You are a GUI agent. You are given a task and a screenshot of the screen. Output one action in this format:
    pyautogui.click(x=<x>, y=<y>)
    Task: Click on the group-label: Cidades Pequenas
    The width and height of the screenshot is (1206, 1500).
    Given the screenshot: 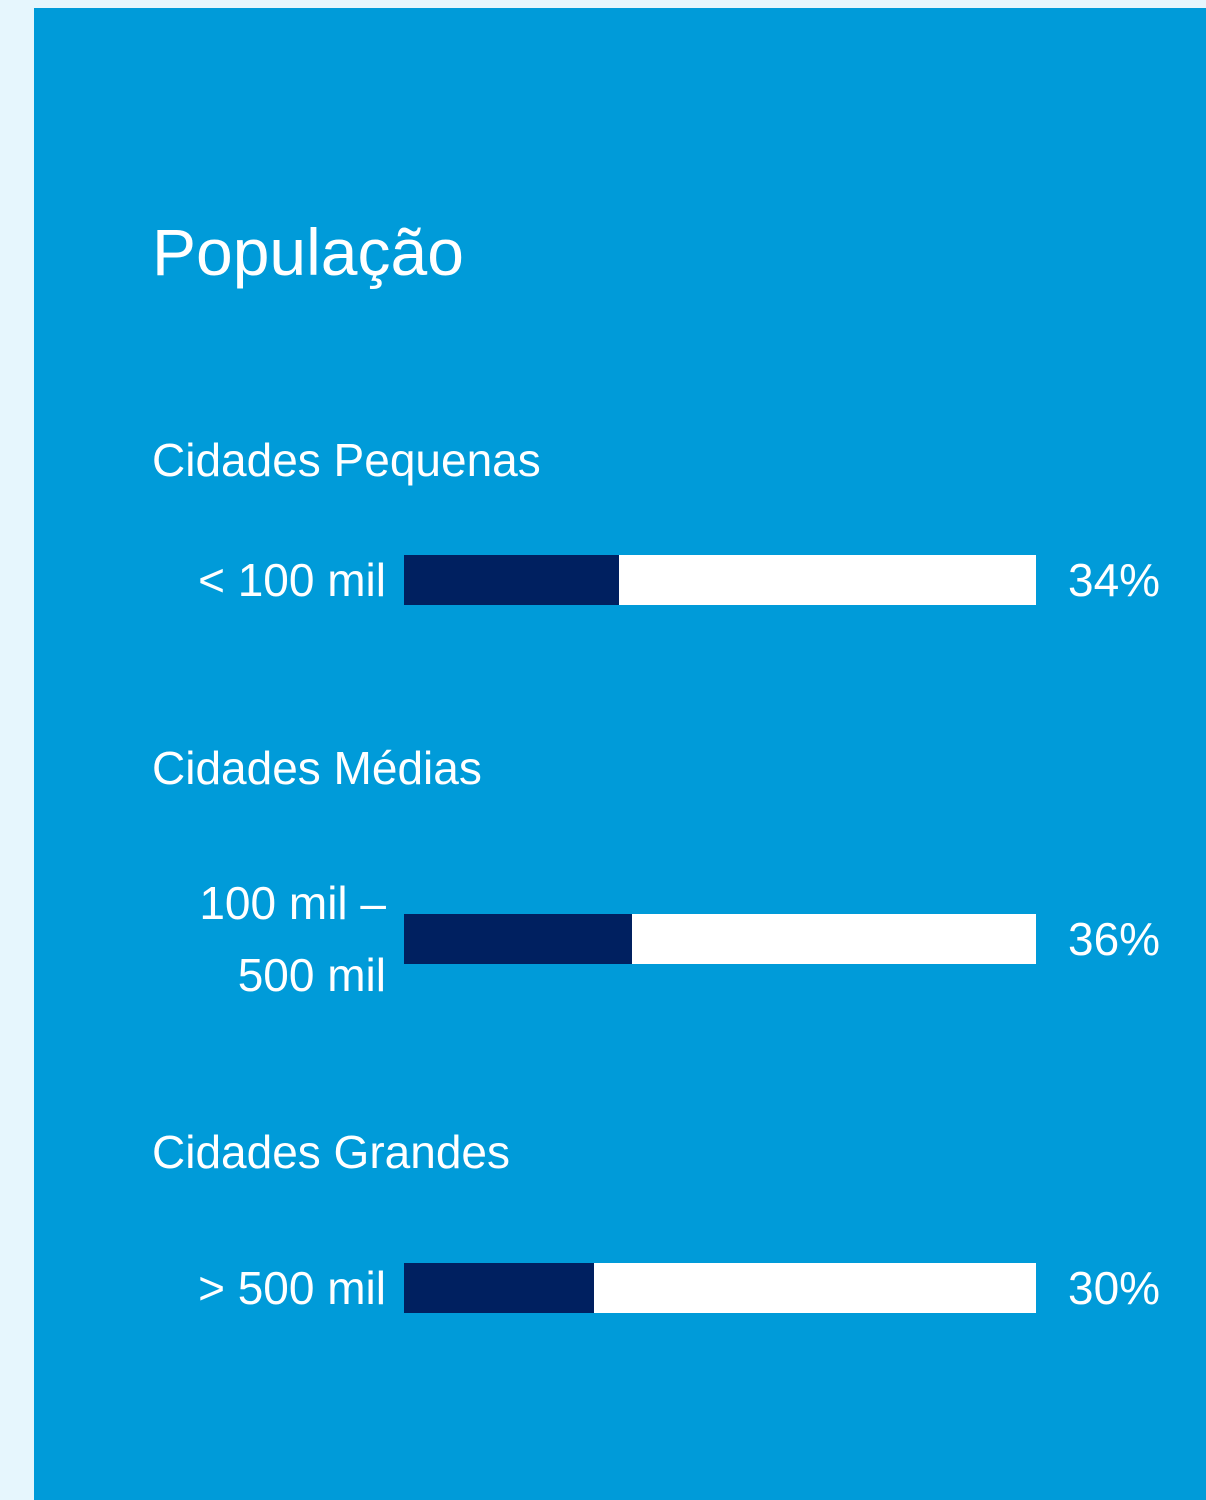 What is the action you would take?
    pyautogui.click(x=346, y=460)
    